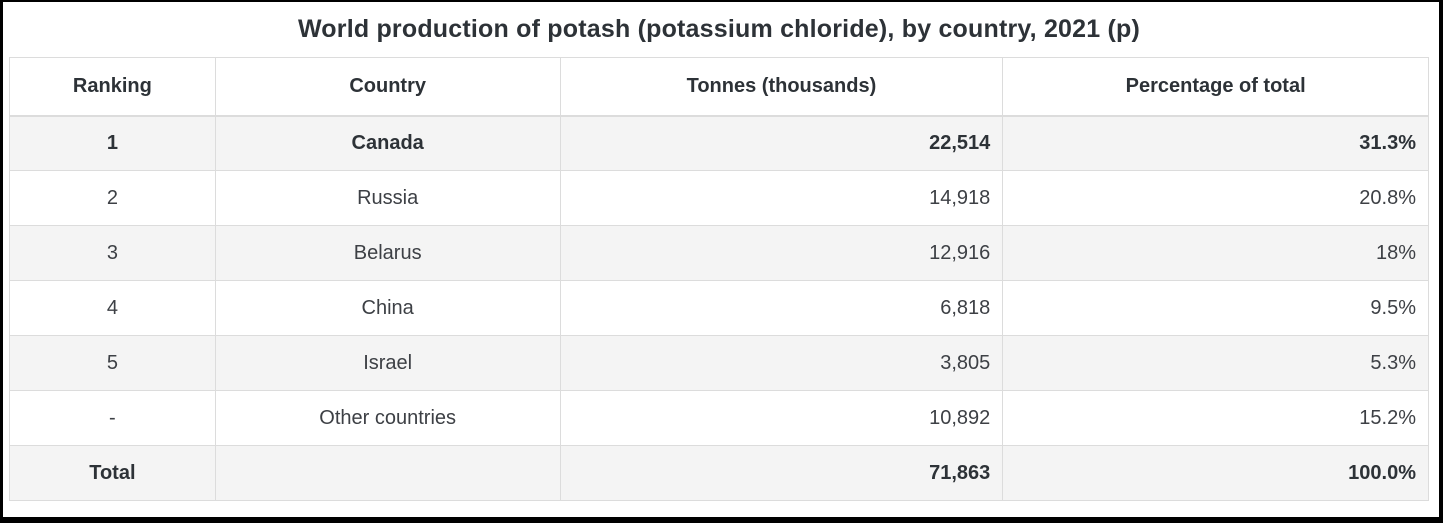 The image size is (1443, 523). Describe the element at coordinates (1215, 87) in the screenshot. I see `column-header-percentage: Percentage of total` at that location.